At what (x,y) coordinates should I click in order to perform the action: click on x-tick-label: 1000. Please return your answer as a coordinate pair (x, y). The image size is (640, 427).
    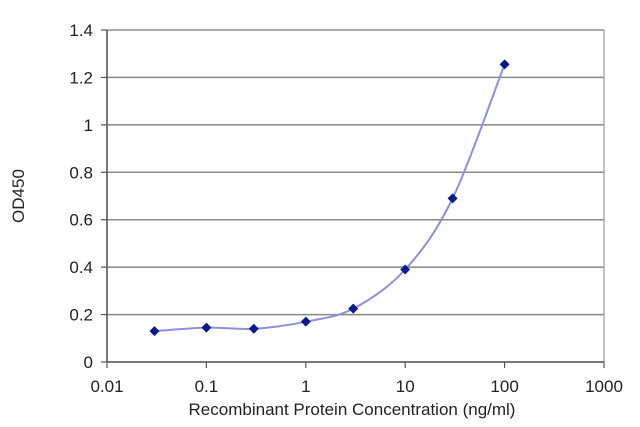
    Looking at the image, I should click on (604, 386).